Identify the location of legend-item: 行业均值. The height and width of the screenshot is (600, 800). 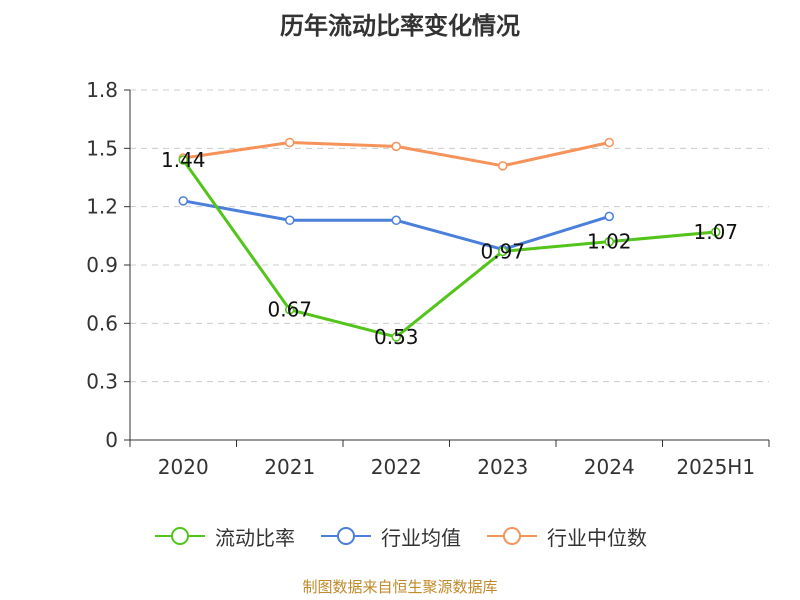
(390, 536).